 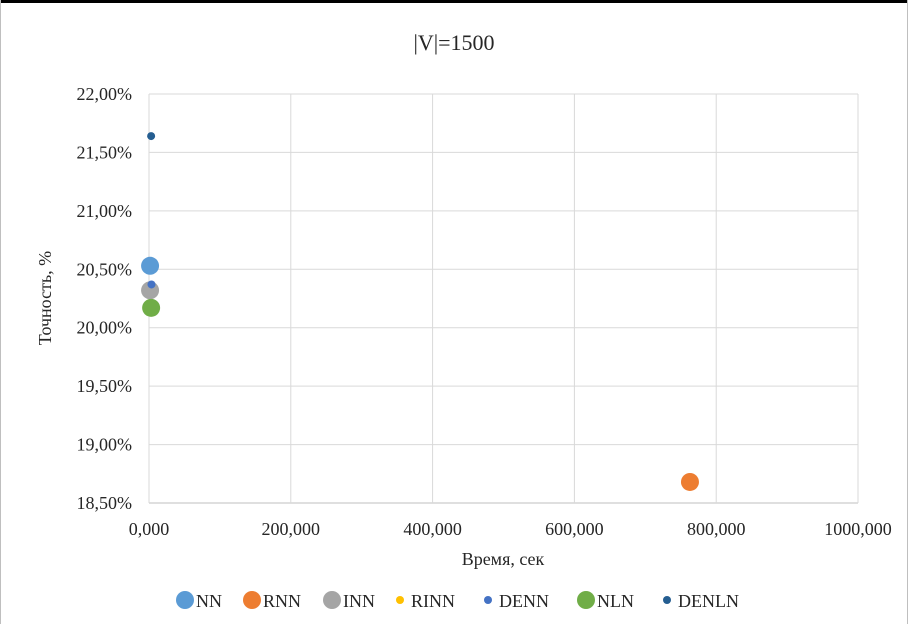 I want to click on legend-marker-denln, so click(x=667, y=600).